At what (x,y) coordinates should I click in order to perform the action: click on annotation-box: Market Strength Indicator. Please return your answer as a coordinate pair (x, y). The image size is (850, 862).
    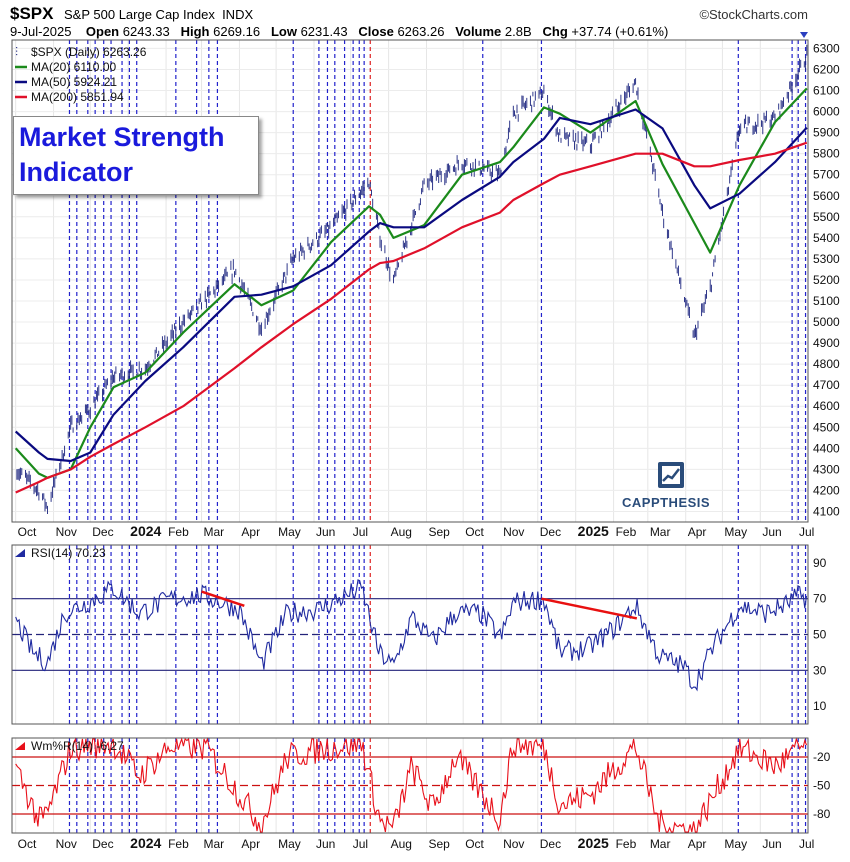
    Looking at the image, I should click on (136, 155).